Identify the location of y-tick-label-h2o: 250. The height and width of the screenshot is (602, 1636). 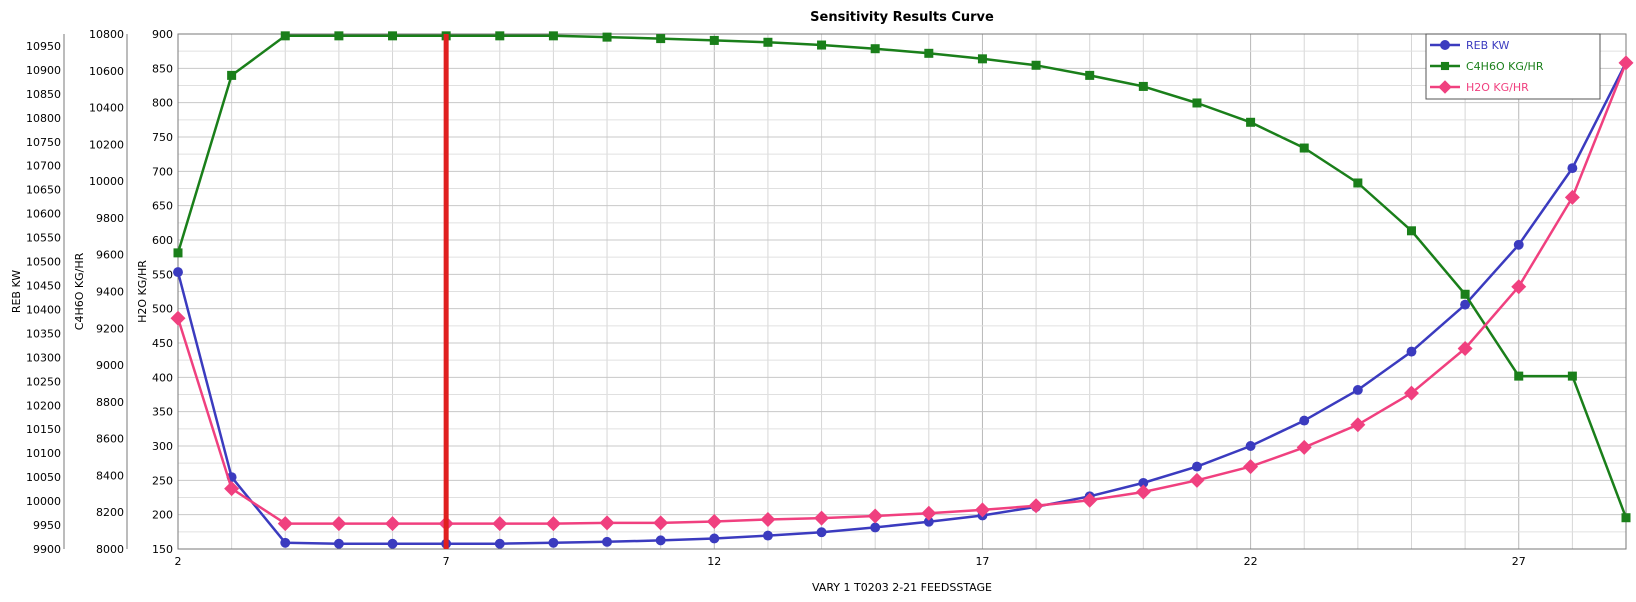
(162, 480).